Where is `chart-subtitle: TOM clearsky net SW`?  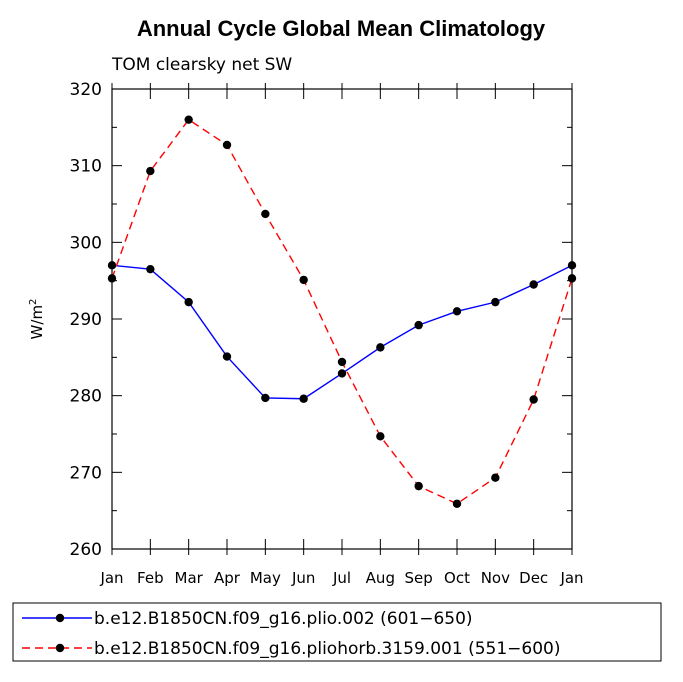
chart-subtitle: TOM clearsky net SW is located at coordinates (201, 65).